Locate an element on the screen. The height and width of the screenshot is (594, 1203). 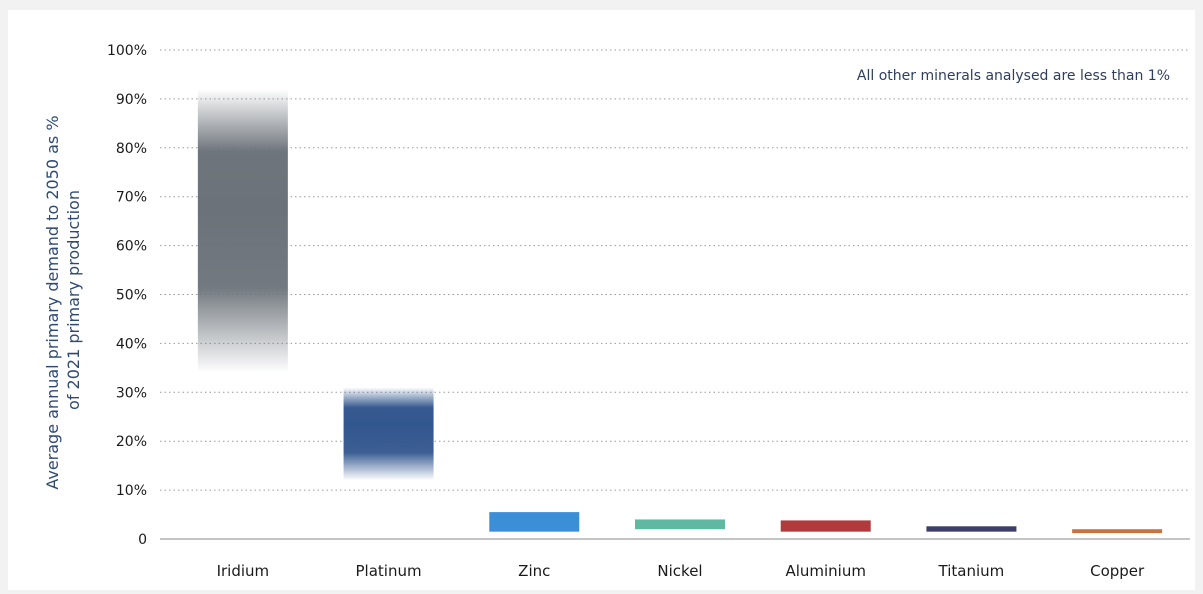
y-axis-ticks: 0 10% 20% 30% 40% 50% 60% 70% 80% 90% 100% is located at coordinates (127, 295).